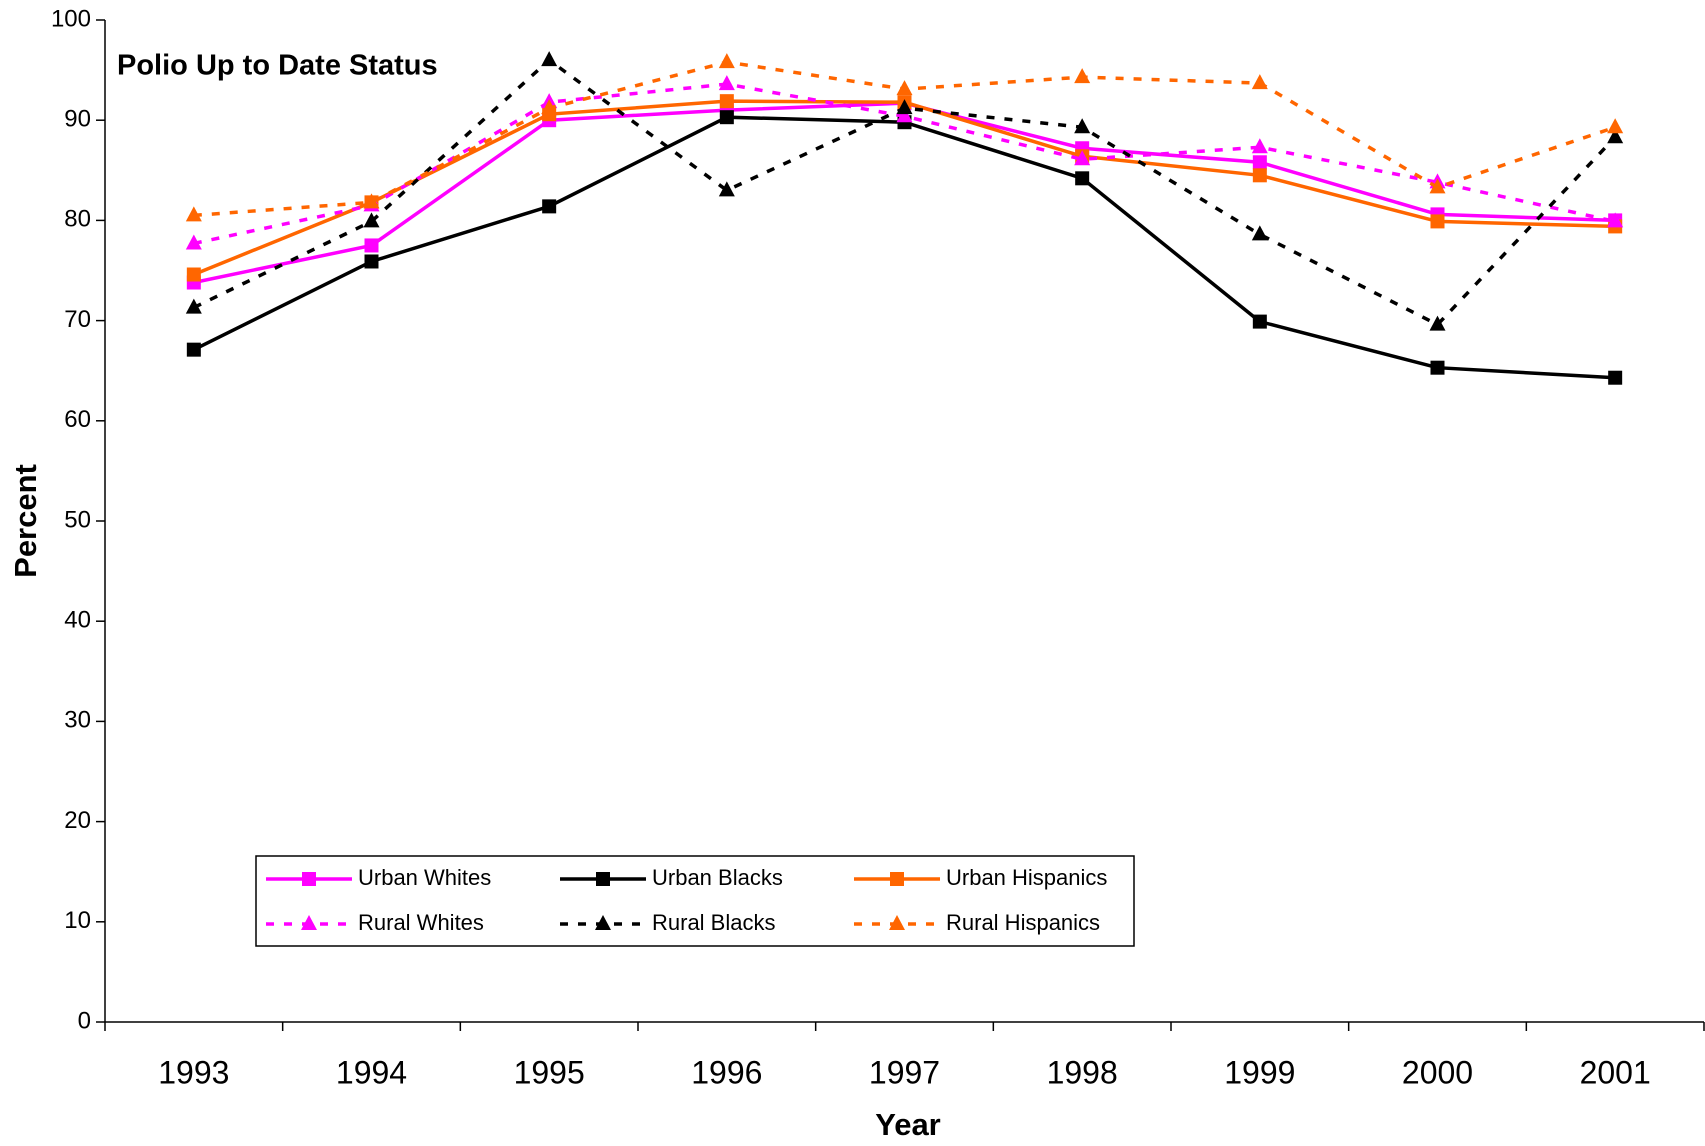  Describe the element at coordinates (77, 820) in the screenshot. I see `y-tick-label: 20` at that location.